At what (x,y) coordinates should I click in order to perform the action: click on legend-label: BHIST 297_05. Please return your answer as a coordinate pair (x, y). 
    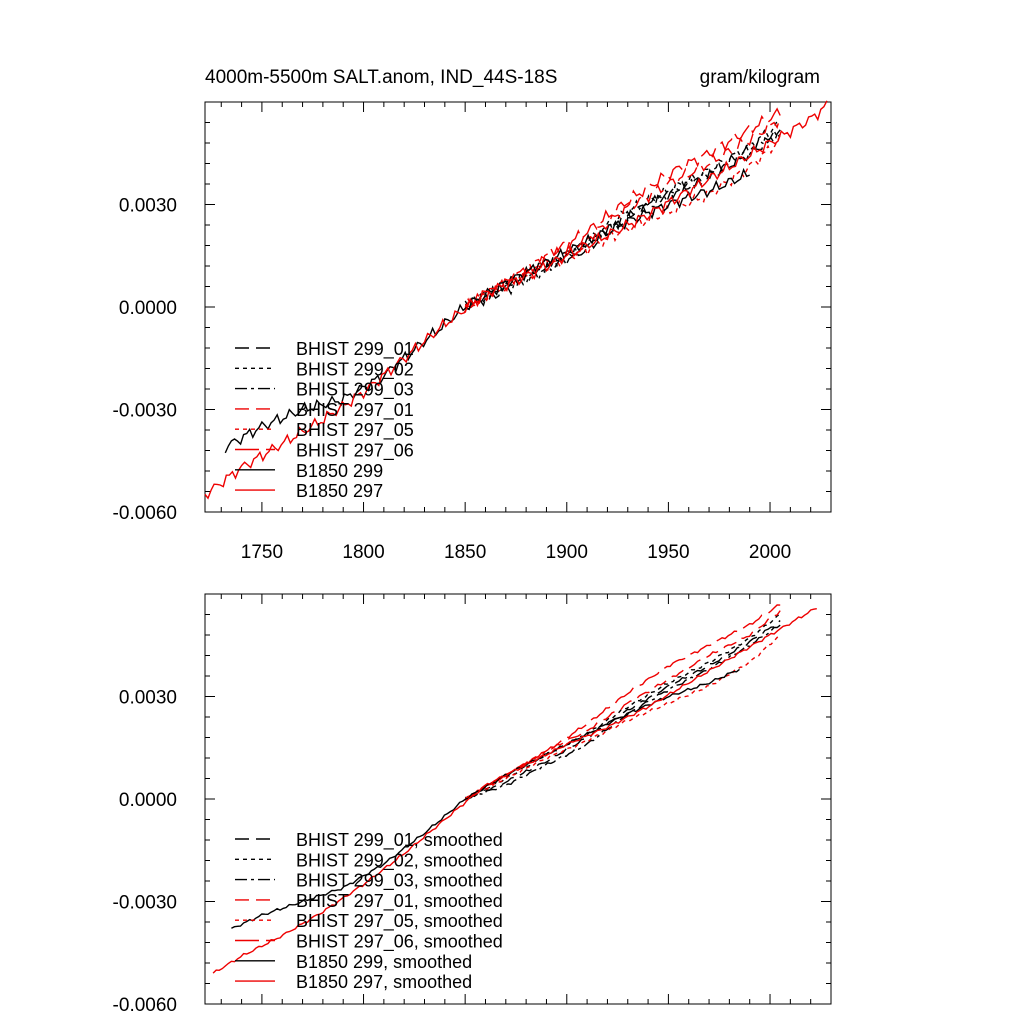
    Looking at the image, I should click on (355, 430).